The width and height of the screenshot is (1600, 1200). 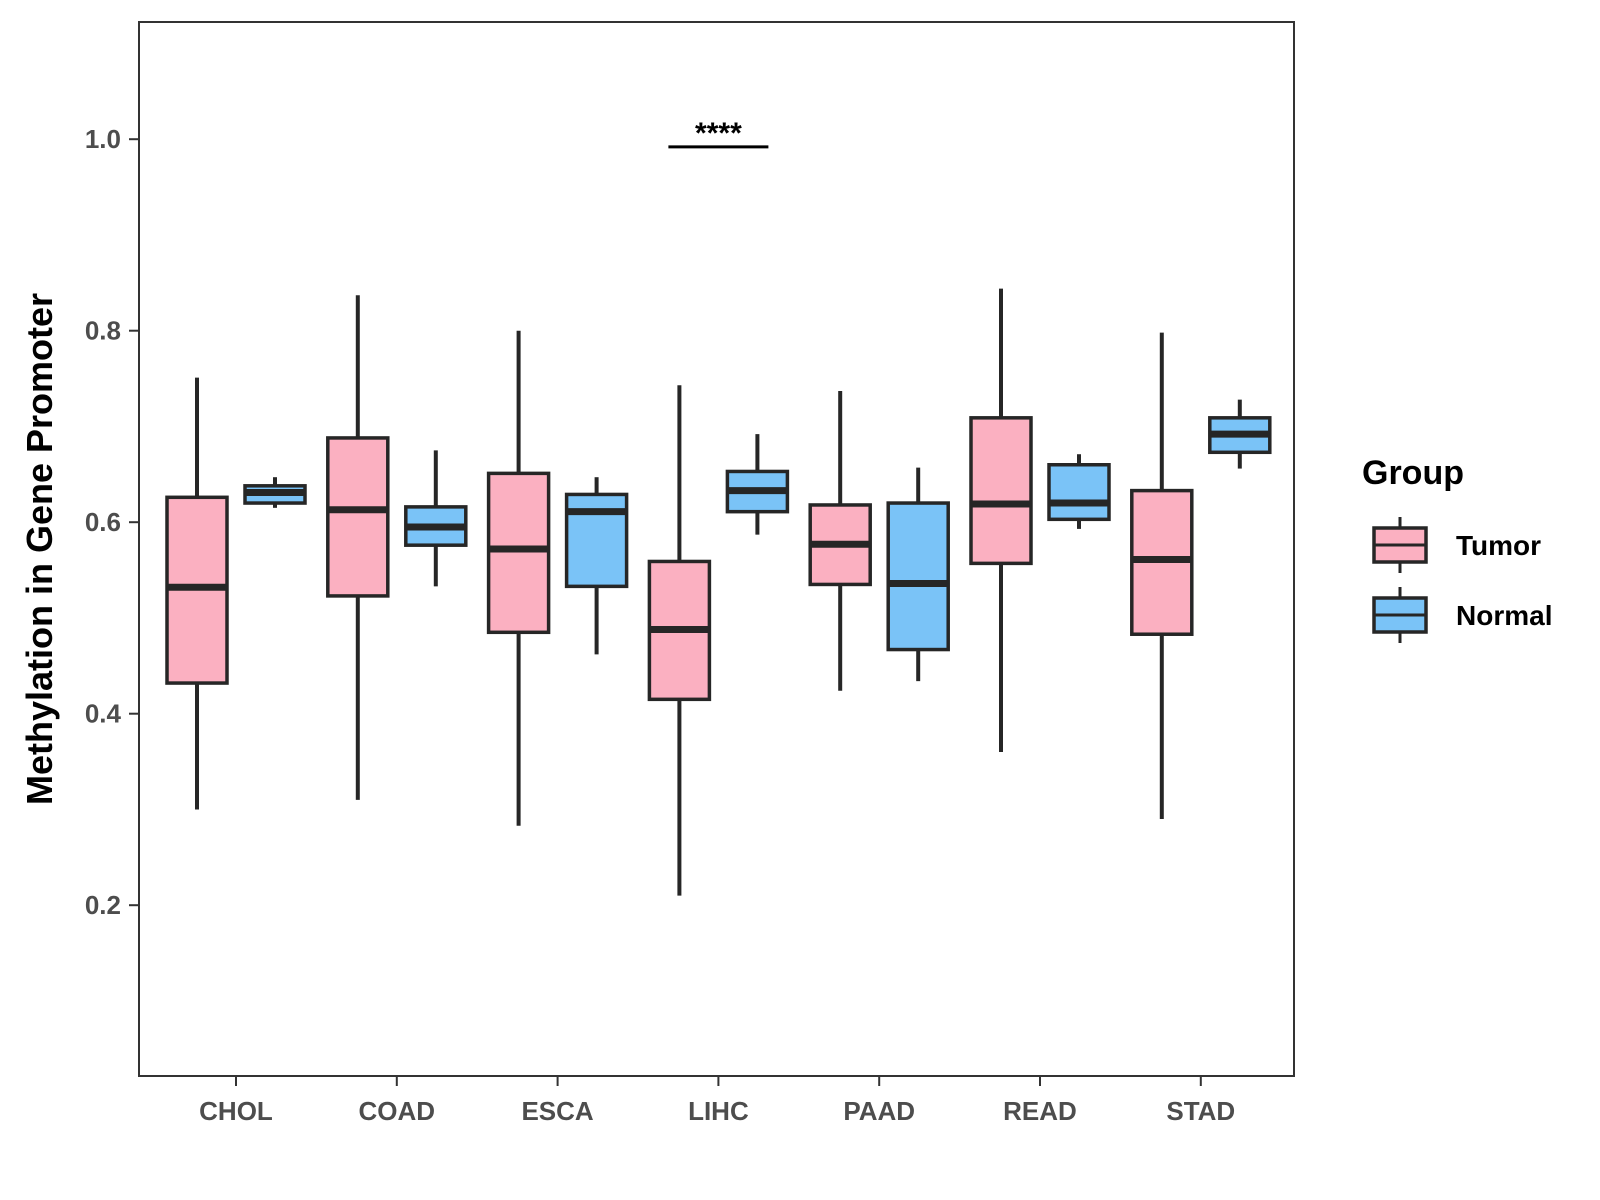 What do you see at coordinates (103, 522) in the screenshot?
I see `y-tick-label-2: 0.6` at bounding box center [103, 522].